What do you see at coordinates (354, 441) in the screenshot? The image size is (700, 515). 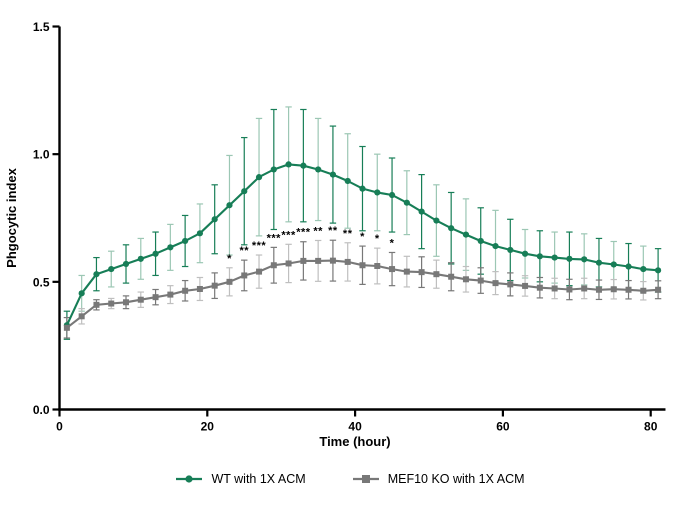 I see `x-axis-title: Time (hour)` at bounding box center [354, 441].